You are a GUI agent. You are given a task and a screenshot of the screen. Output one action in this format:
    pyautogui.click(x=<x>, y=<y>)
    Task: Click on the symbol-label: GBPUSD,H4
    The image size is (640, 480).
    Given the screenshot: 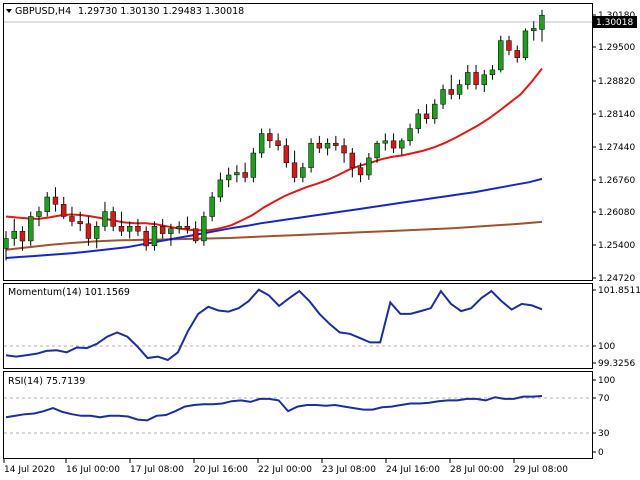 What is the action you would take?
    pyautogui.click(x=43, y=11)
    